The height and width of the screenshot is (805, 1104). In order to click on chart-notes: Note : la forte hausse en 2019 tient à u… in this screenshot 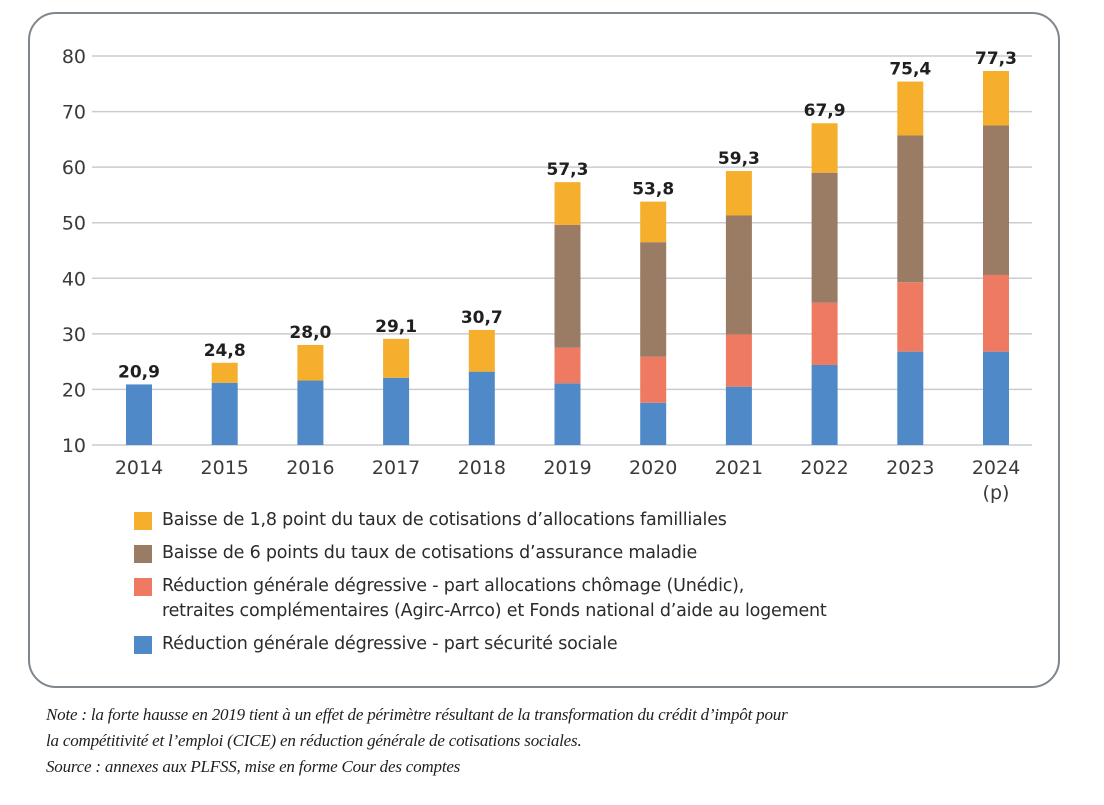, I will do `click(417, 741)`.